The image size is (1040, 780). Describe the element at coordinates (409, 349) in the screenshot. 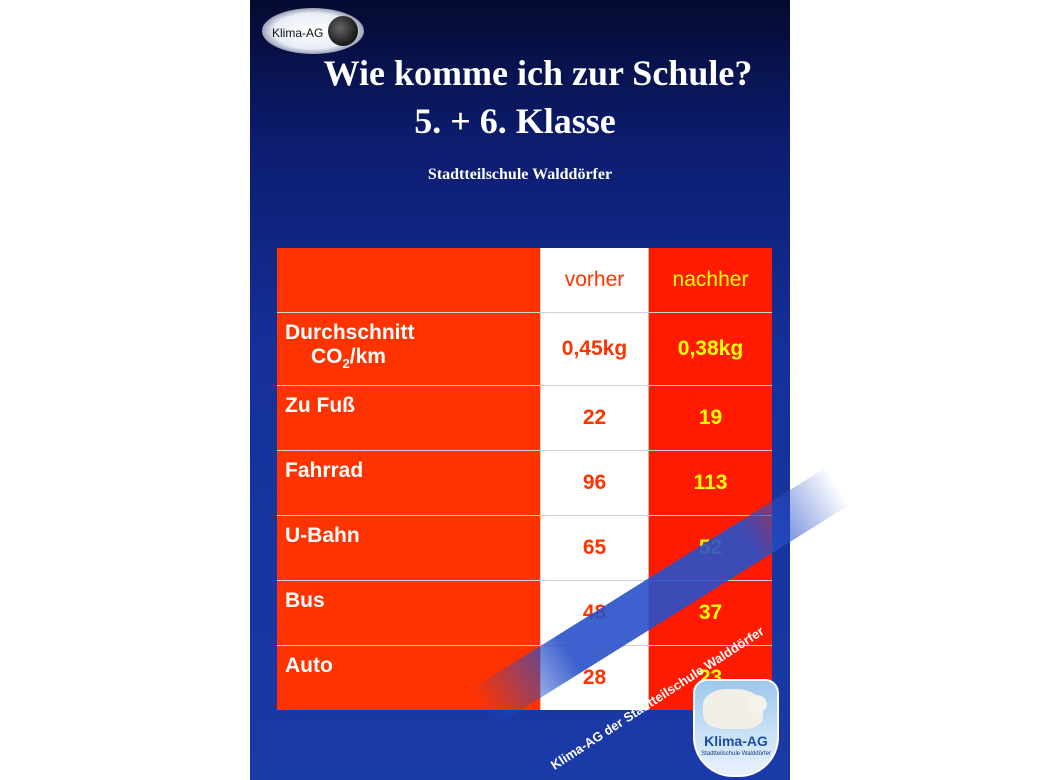

I see `co2-label-cell: Durchschnitt CO2/km` at that location.